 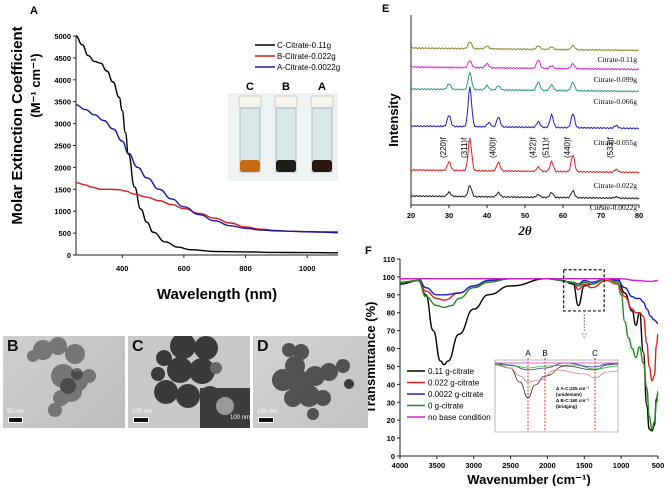 I want to click on y-tick-label: 3000, so click(x=62, y=124).